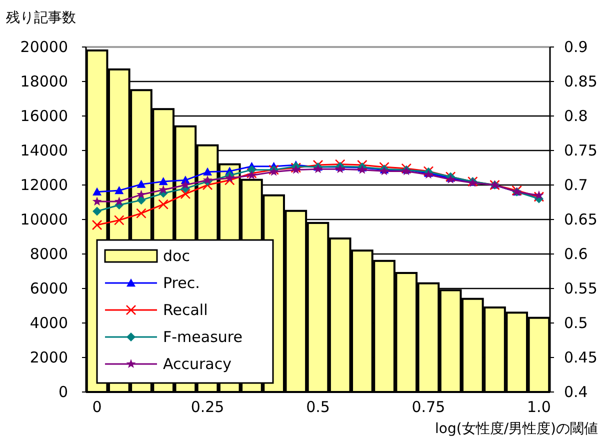 Image resolution: width=603 pixels, height=438 pixels. What do you see at coordinates (49, 357) in the screenshot?
I see `y-tick-label: 2000` at bounding box center [49, 357].